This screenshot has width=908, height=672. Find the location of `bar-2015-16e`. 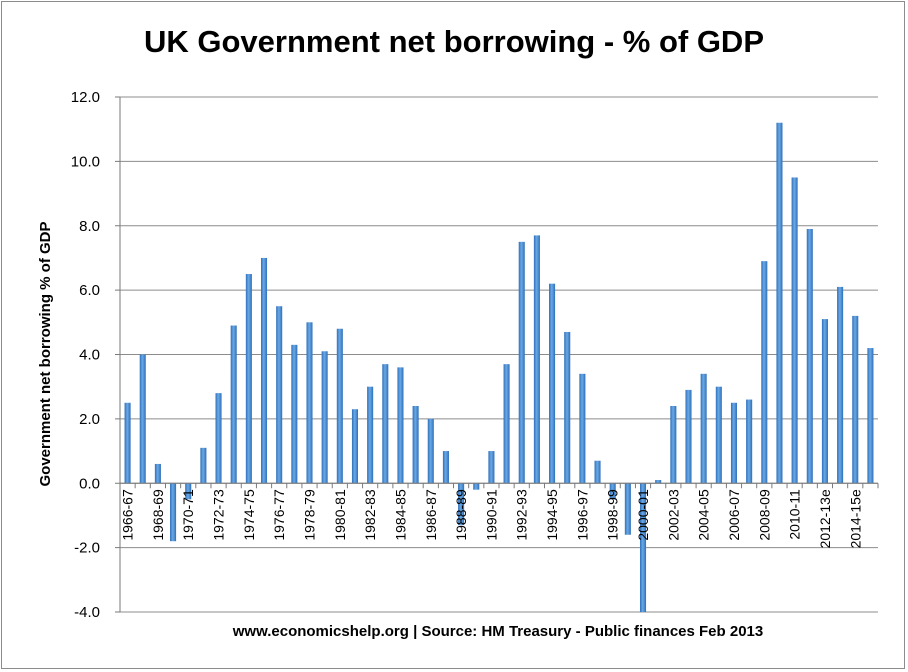

bar-2015-16e is located at coordinates (870, 416).